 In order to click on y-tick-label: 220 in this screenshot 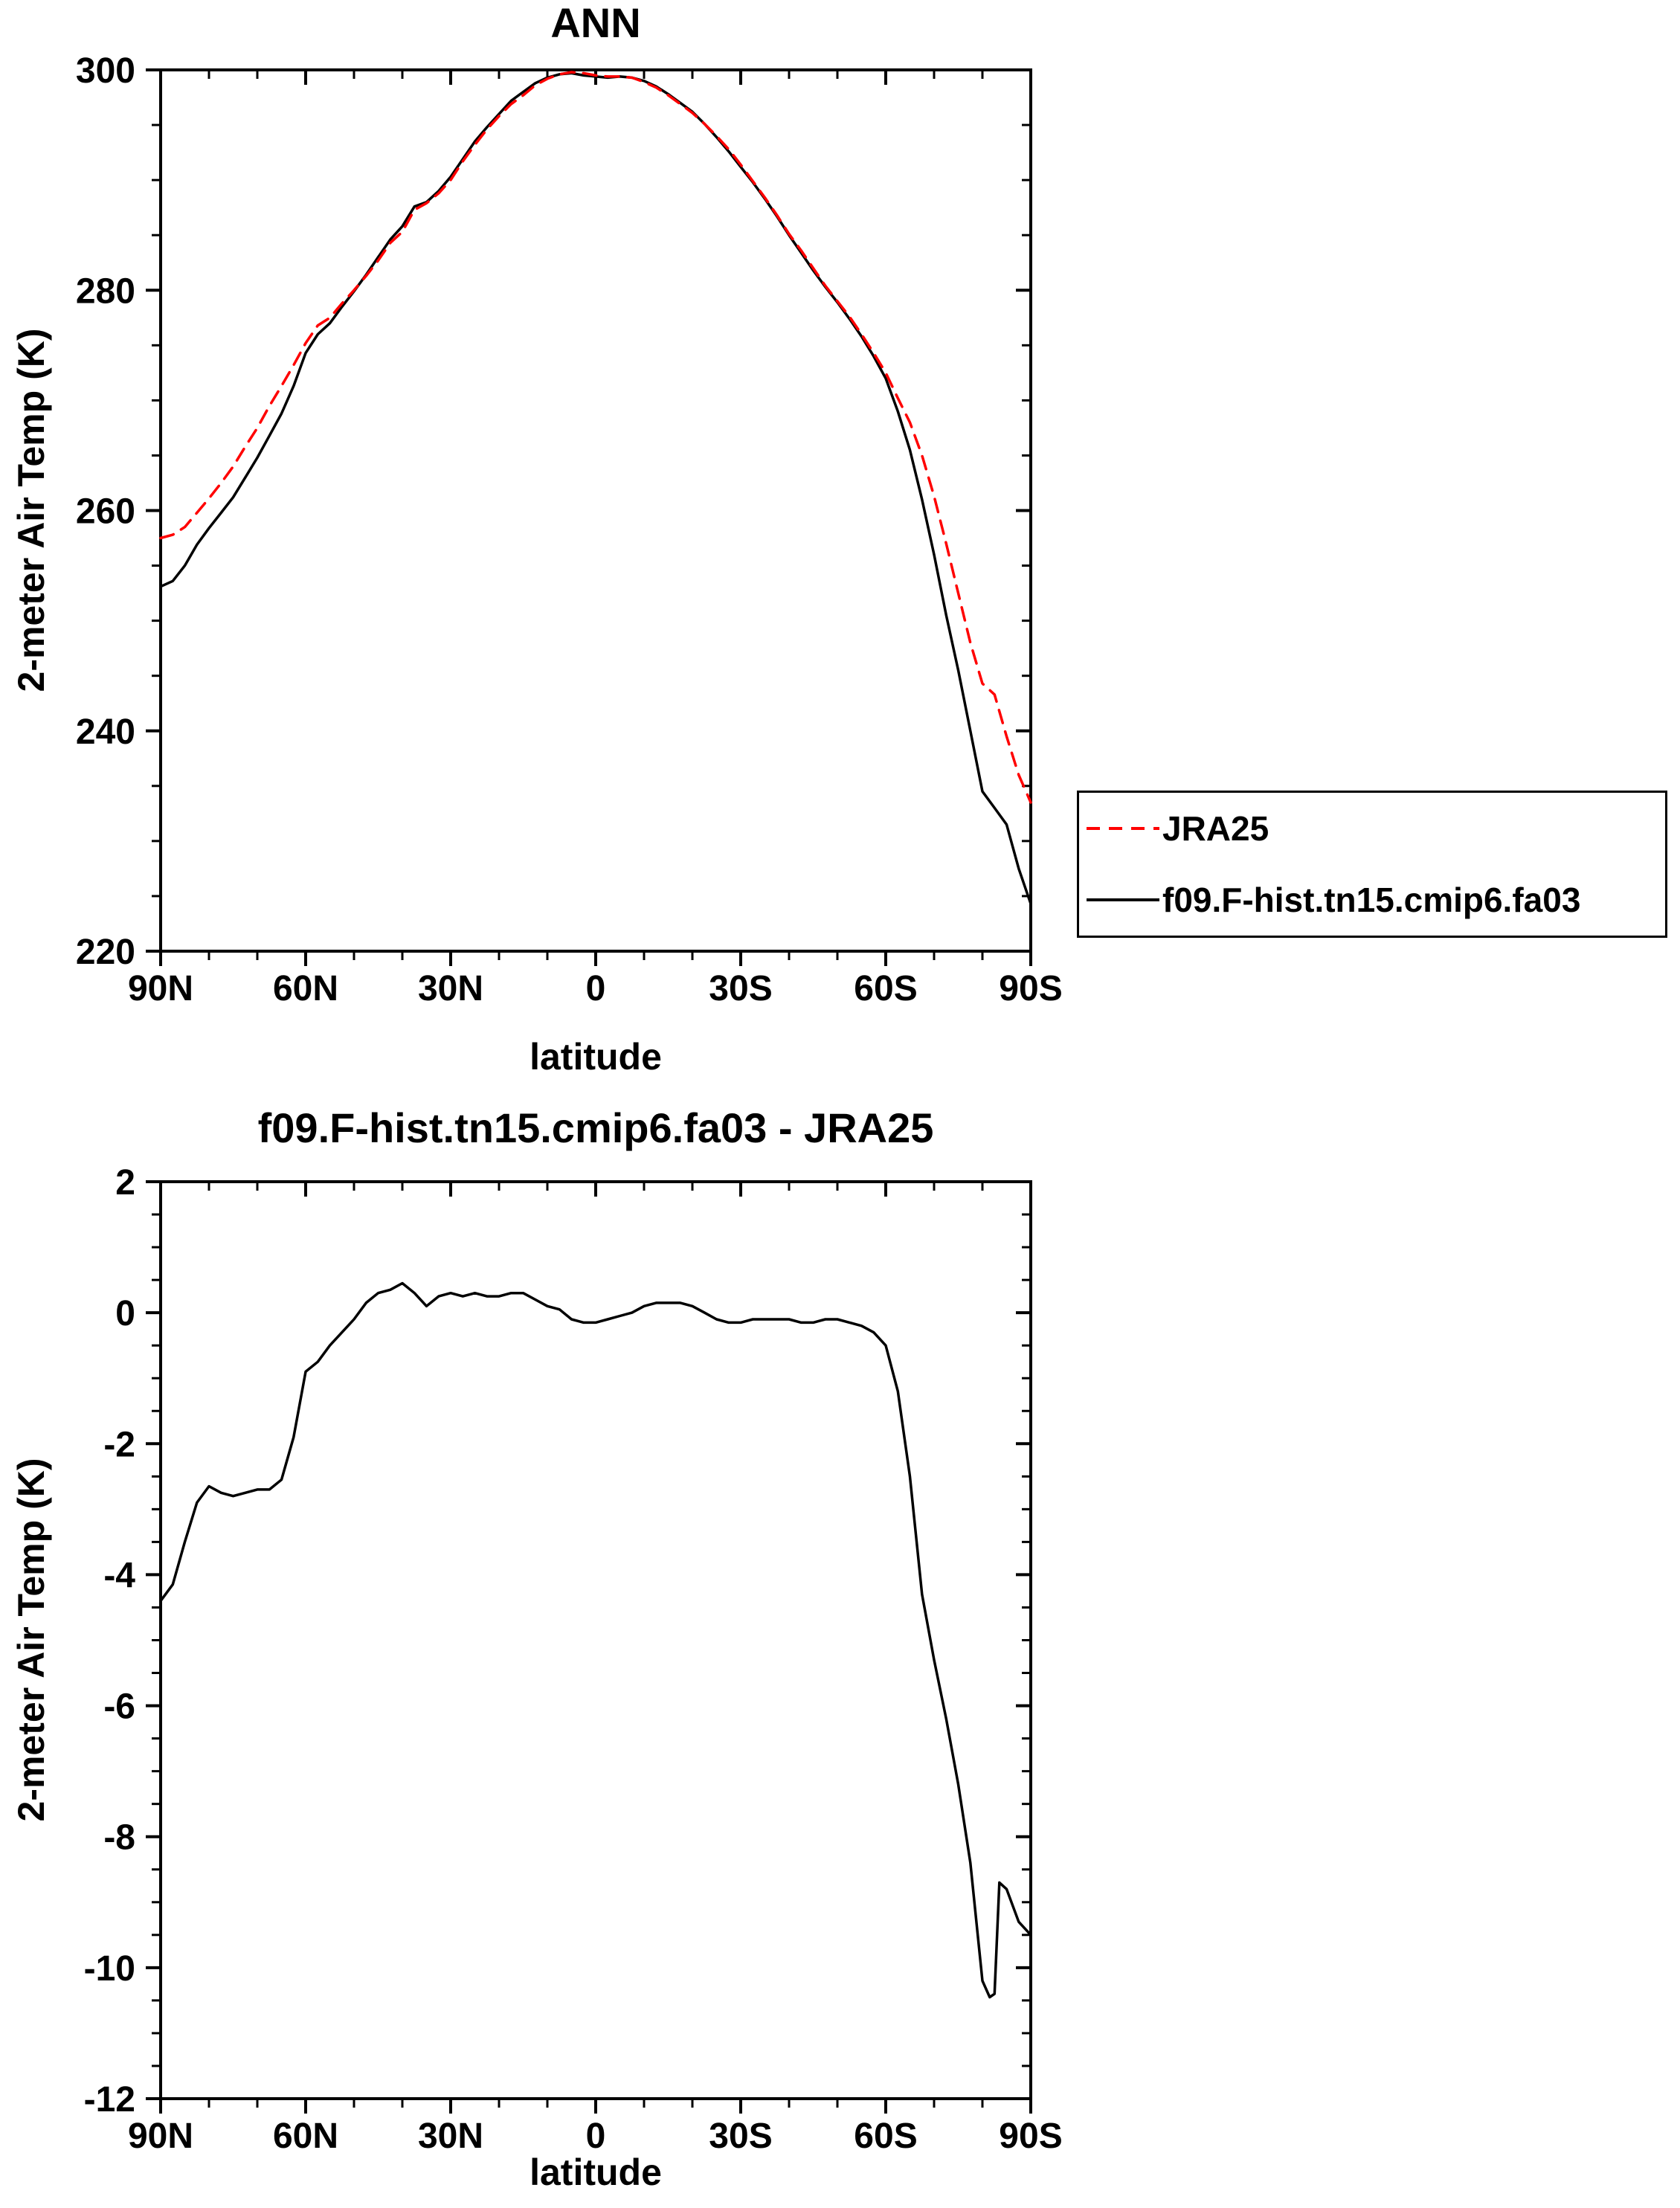, I will do `click(106, 953)`.